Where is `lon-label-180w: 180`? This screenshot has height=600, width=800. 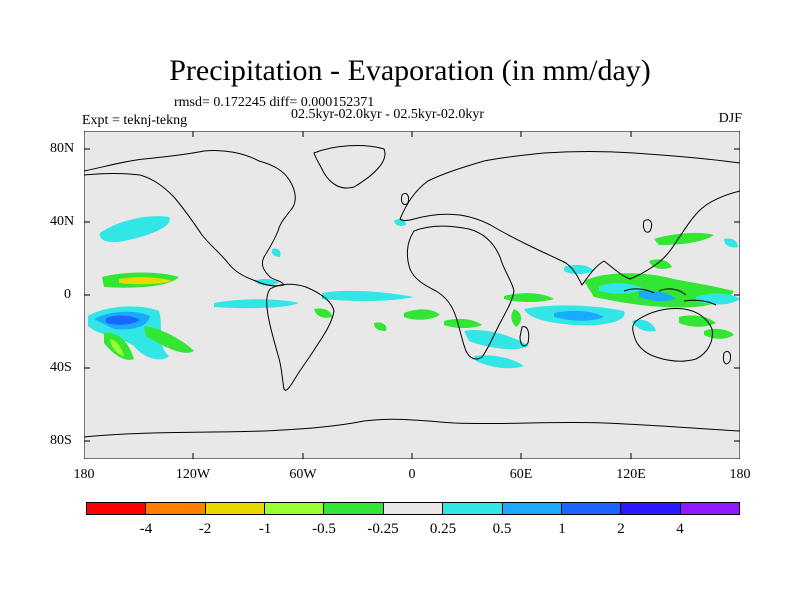
lon-label-180w: 180 is located at coordinates (84, 474).